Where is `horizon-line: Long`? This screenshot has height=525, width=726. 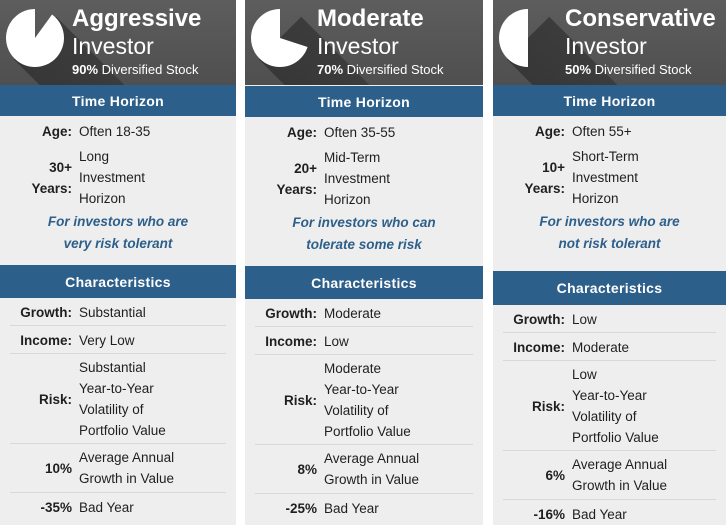
horizon-line: Long is located at coordinates (94, 156).